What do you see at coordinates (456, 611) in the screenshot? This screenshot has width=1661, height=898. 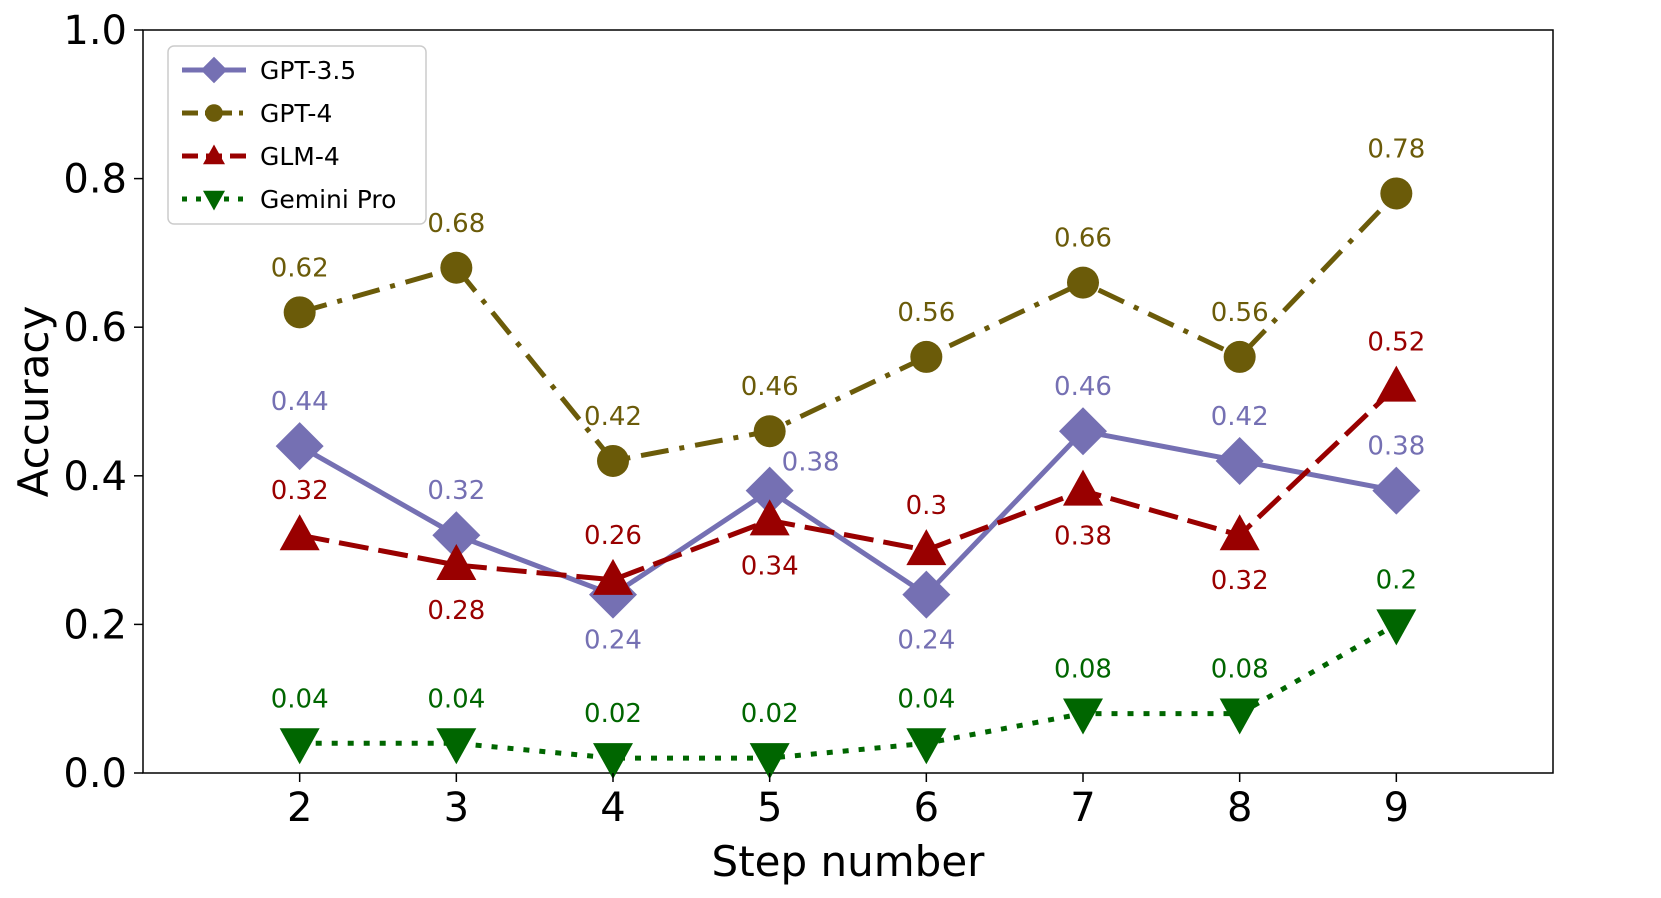 I see `data-label: 0.28` at bounding box center [456, 611].